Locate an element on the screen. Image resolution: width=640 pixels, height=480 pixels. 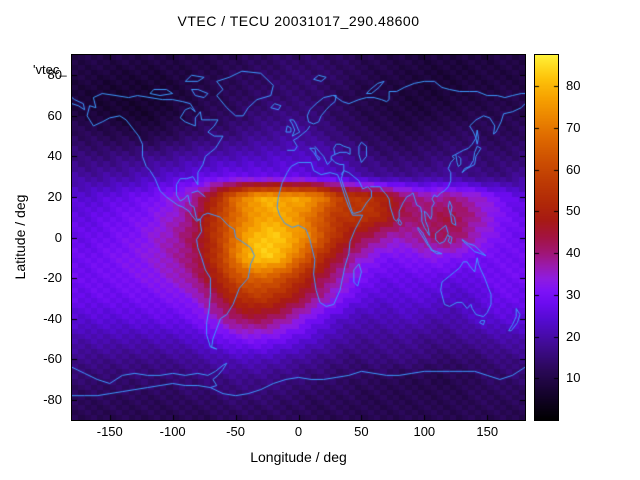
cb-tick-20: 20 is located at coordinates (573, 336).